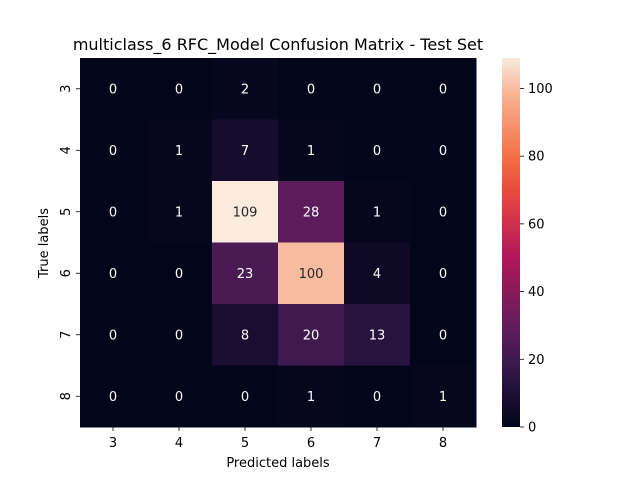  What do you see at coordinates (536, 292) in the screenshot?
I see `colorbar-tick-label: 40` at bounding box center [536, 292].